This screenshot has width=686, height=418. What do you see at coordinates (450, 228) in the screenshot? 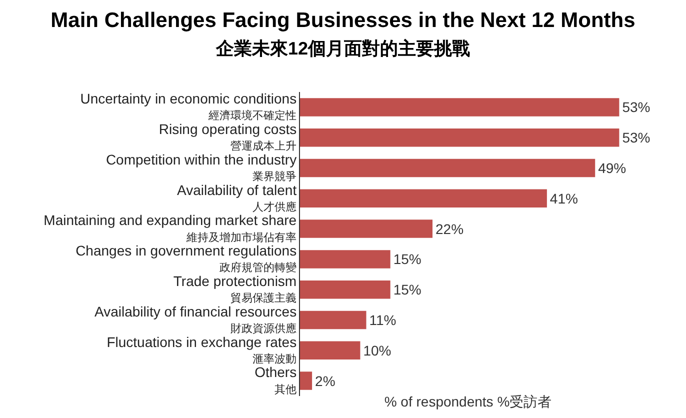
I see `data-label: 22%` at bounding box center [450, 228].